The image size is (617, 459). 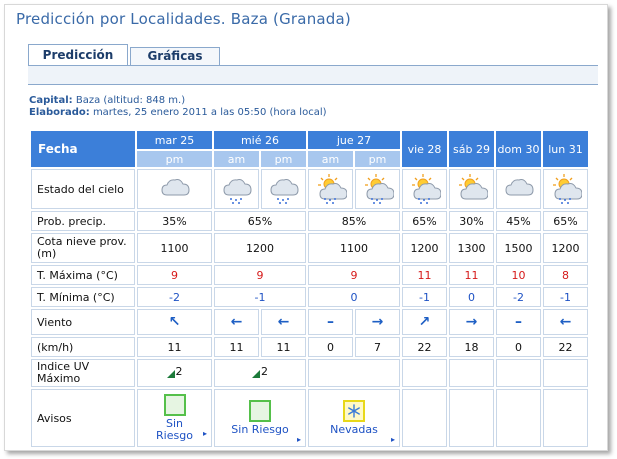 I want to click on row-label: T. Mínima (°C), so click(x=83, y=297).